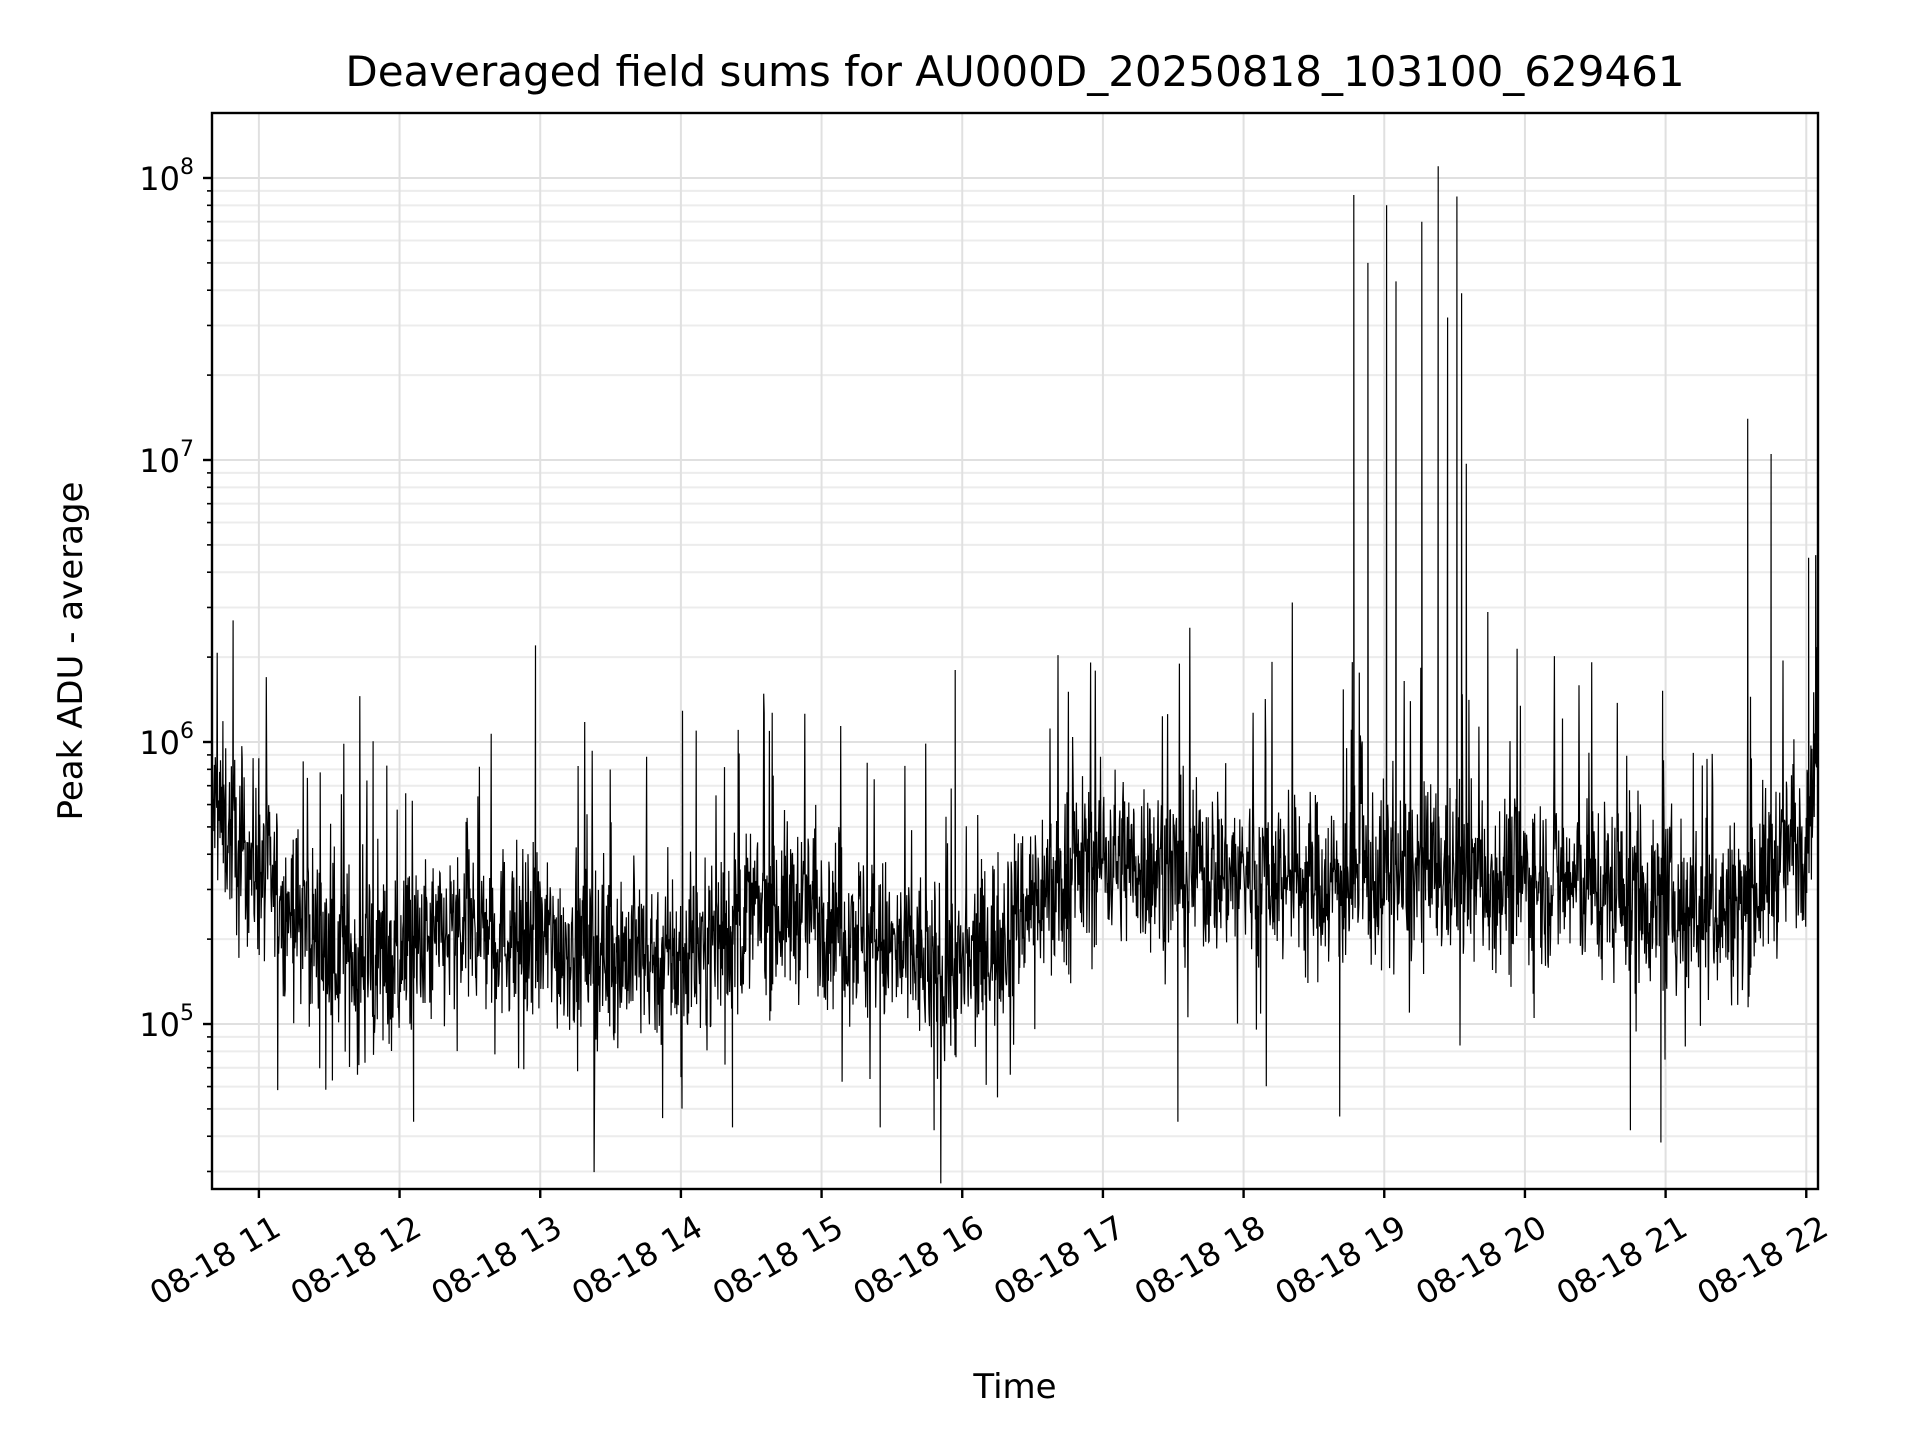  Describe the element at coordinates (356, 1260) in the screenshot. I see `x-tick-label: 08-18 12` at that location.